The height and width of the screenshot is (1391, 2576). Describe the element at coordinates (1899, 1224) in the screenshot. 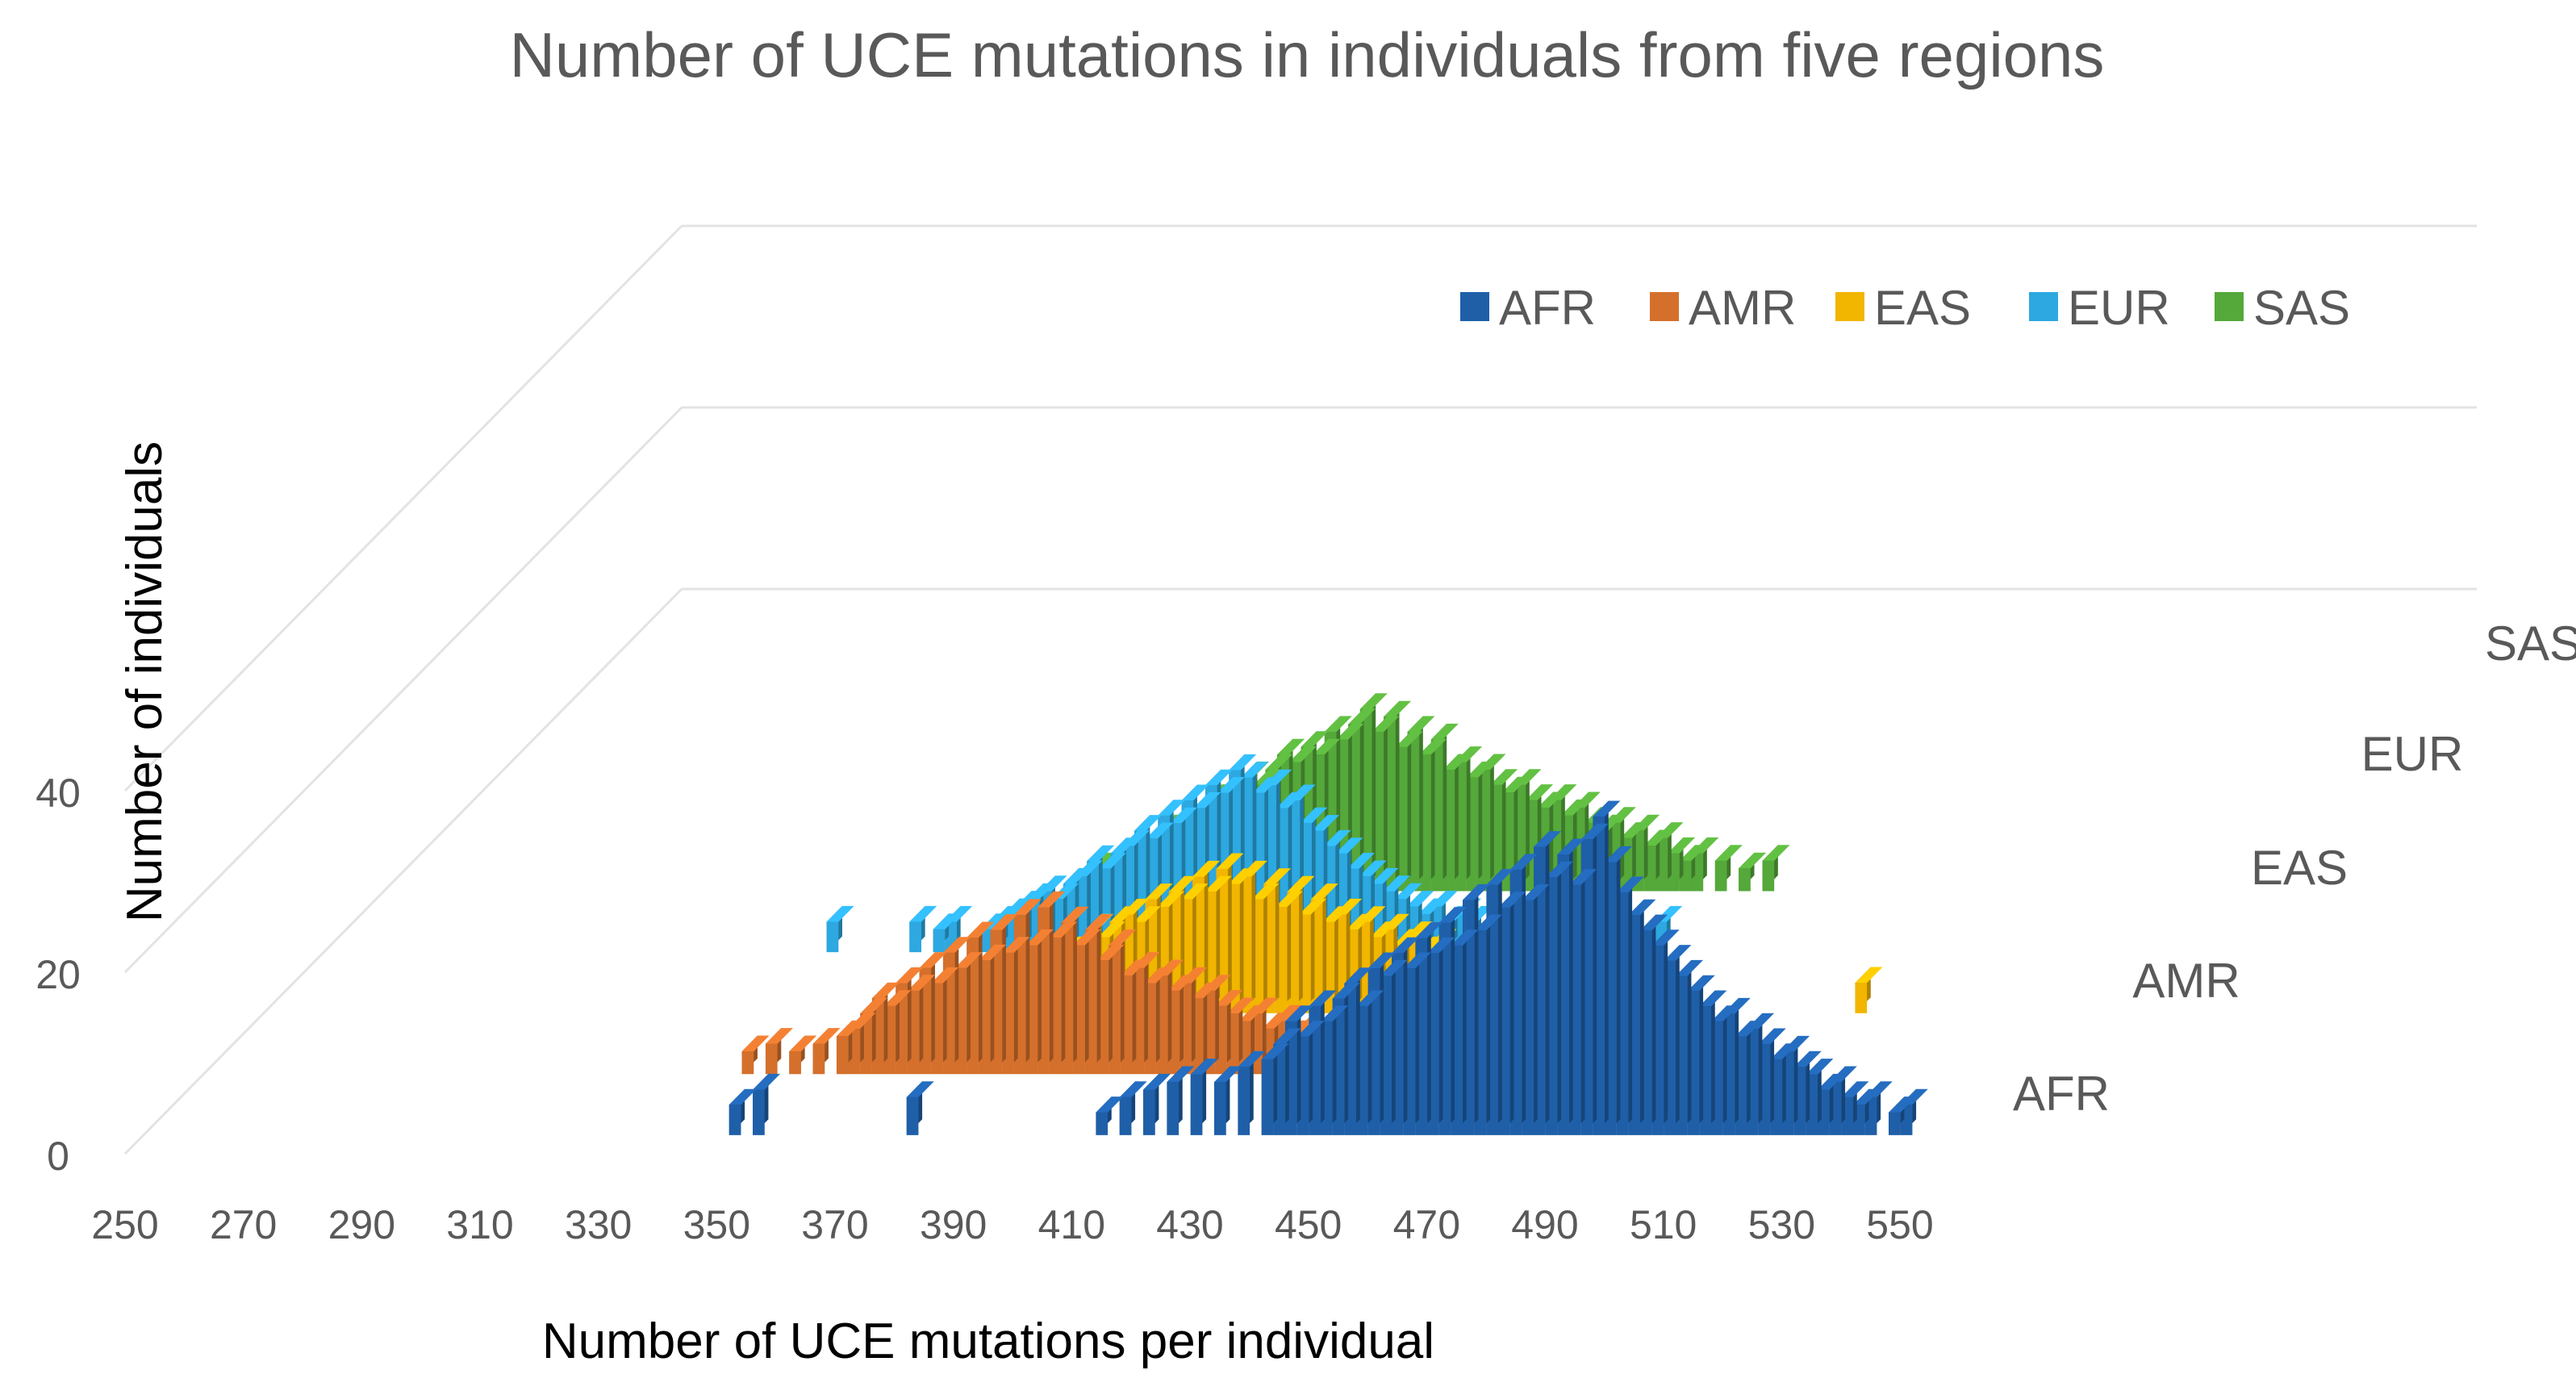

I see `x-tick-label: 550` at that location.